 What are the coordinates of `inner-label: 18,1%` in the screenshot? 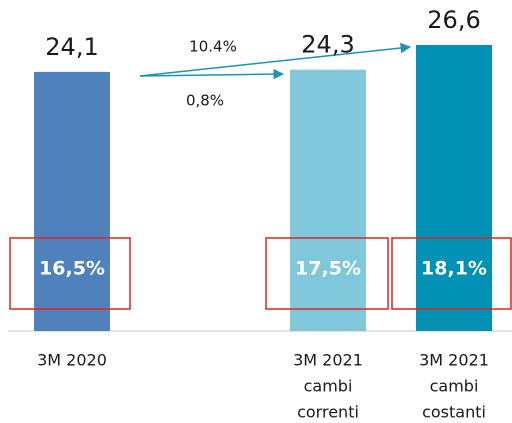 It's located at (454, 269).